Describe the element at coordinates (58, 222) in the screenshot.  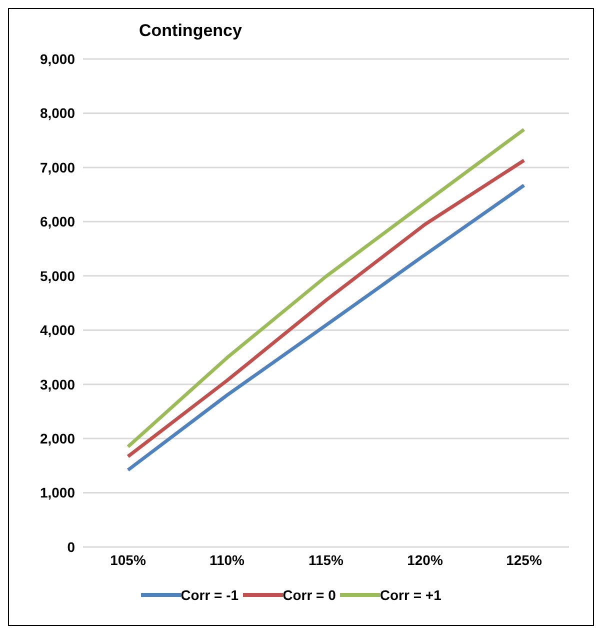
I see `y-tick-label: 6,000` at that location.